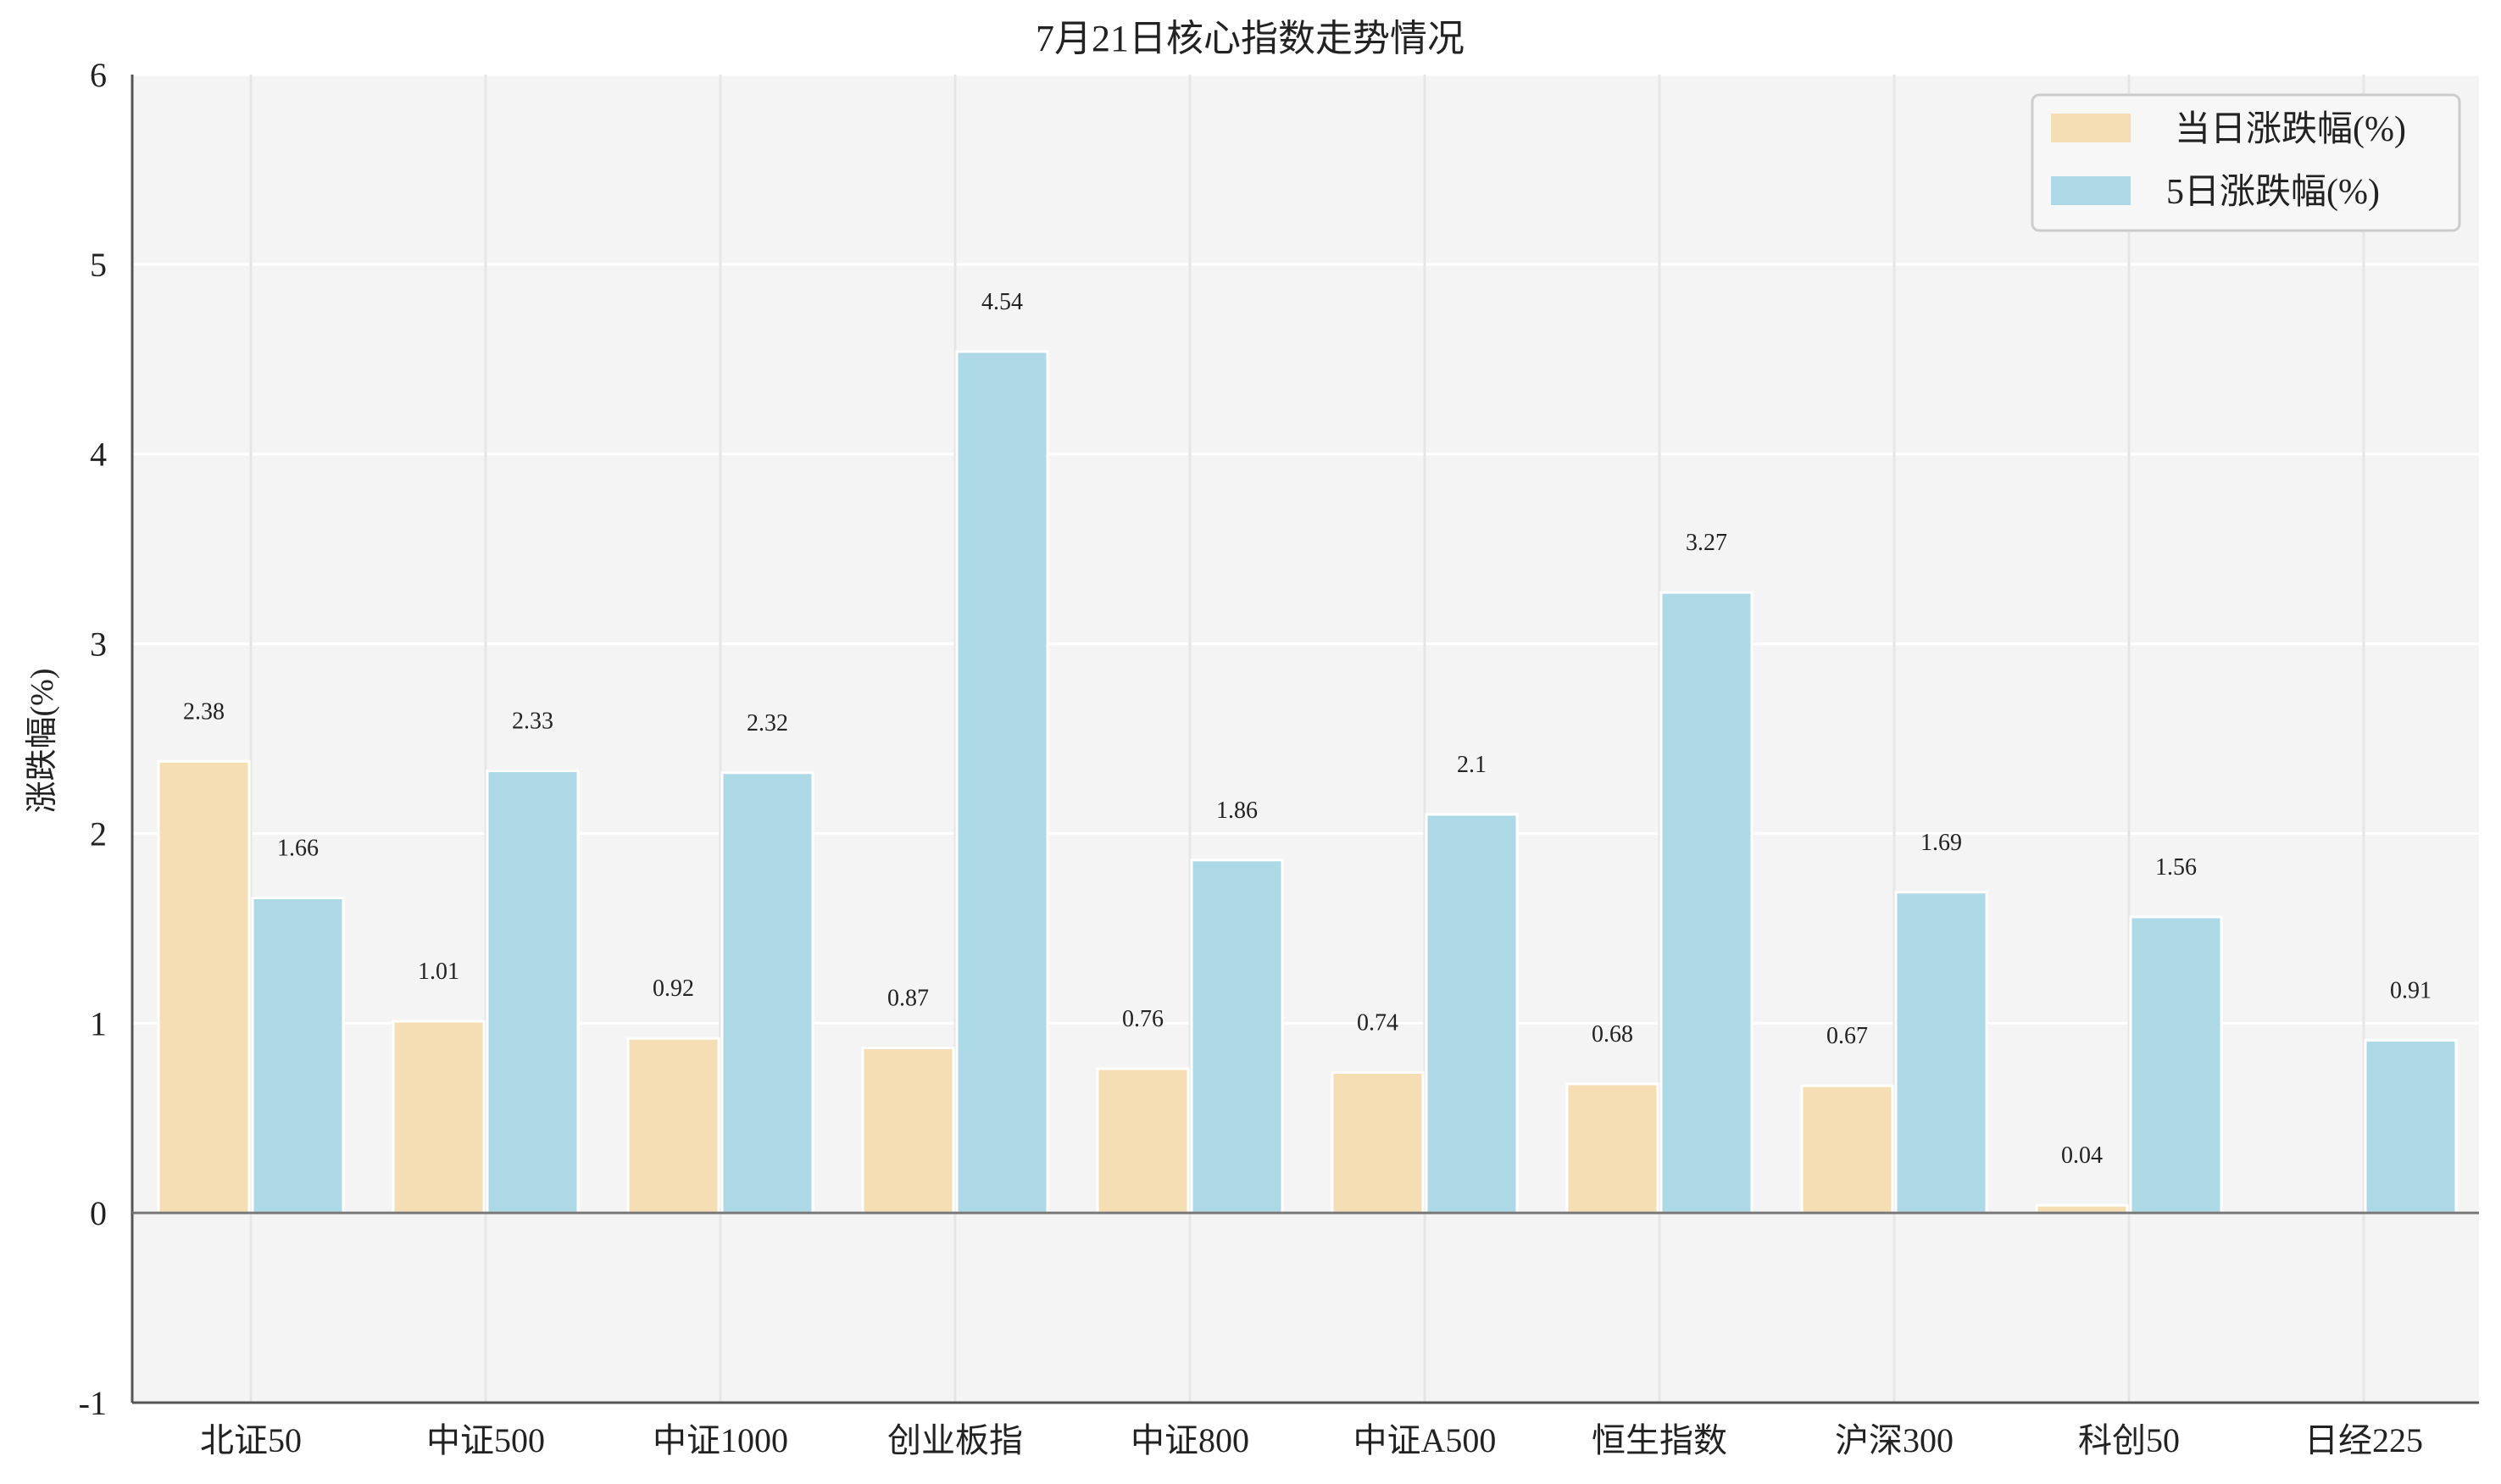 The image size is (2501, 1484). I want to click on data-label-daily: 0.92, so click(673, 989).